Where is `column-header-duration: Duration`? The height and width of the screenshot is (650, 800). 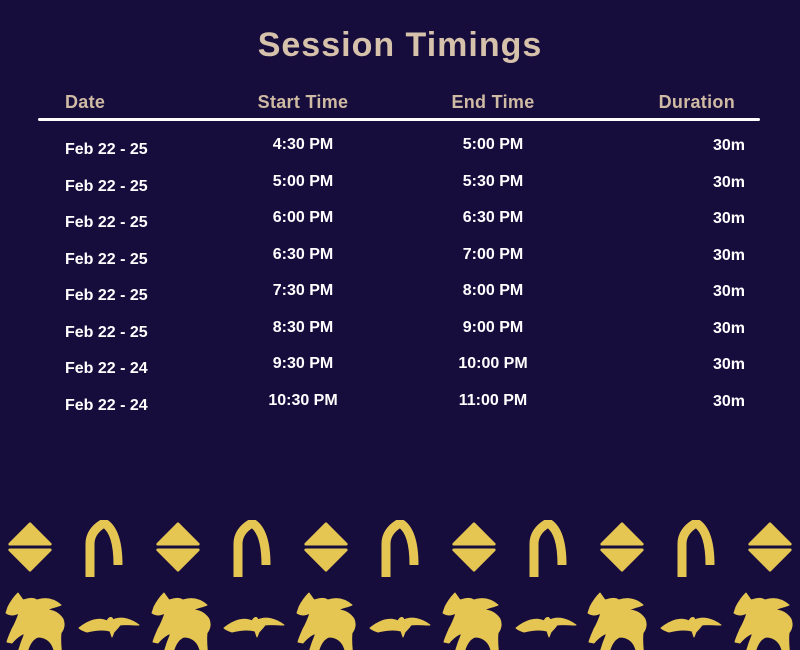 column-header-duration: Duration is located at coordinates (696, 101).